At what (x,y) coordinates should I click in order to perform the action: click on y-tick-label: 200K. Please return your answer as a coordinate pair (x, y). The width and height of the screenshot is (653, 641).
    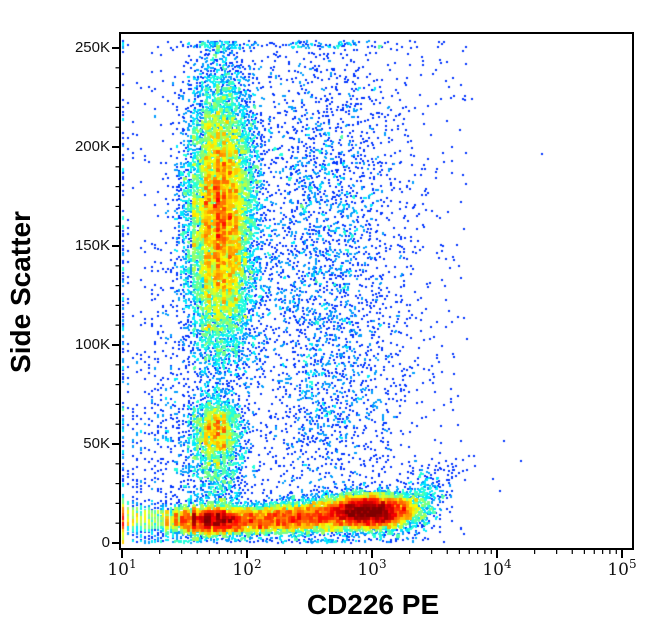
    Looking at the image, I should click on (92, 146).